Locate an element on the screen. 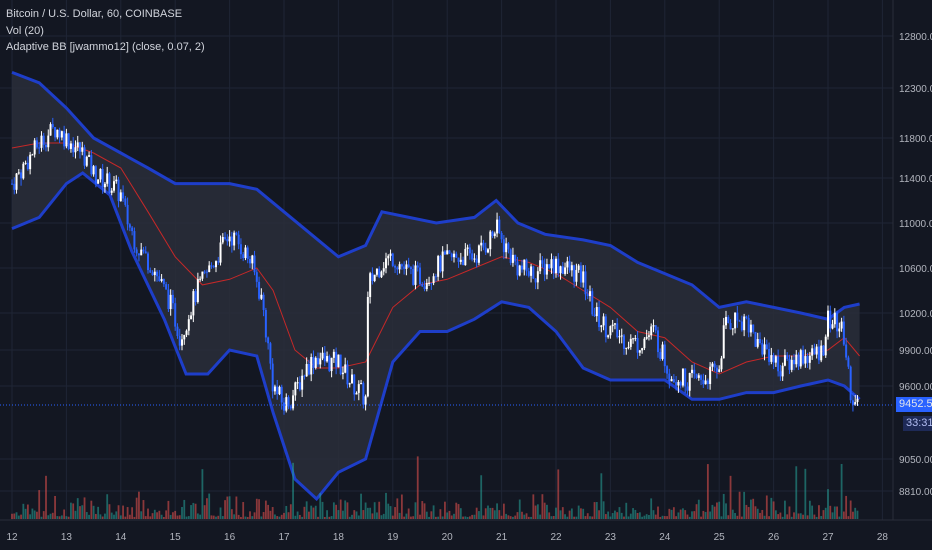 This screenshot has width=932, height=550. time-axis: 12 13 14 15 16 17 18 19 20 21 22 23 24 25 26 27 28 is located at coordinates (447, 537).